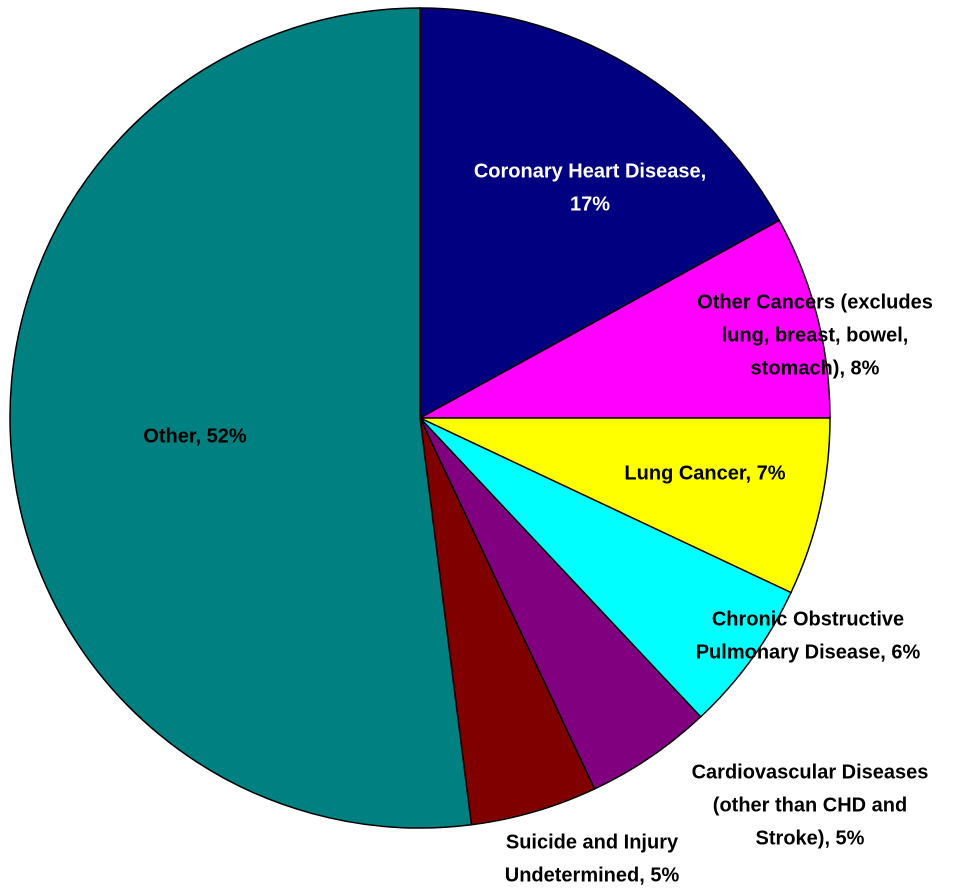  I want to click on data-label: Other Cancers (excludes, so click(815, 302).